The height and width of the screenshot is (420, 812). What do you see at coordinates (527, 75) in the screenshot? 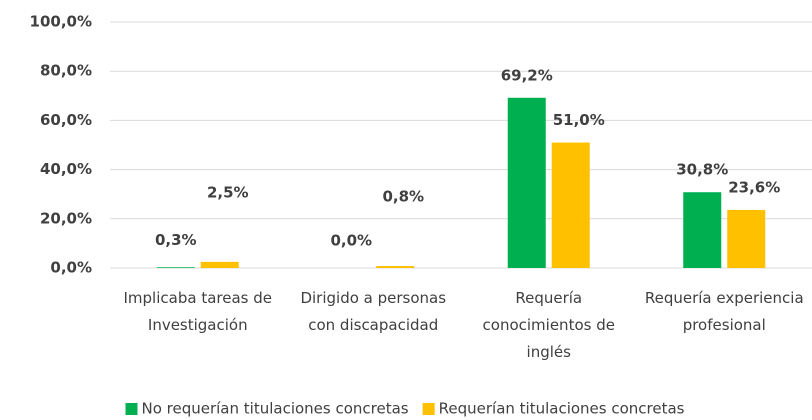
I see `data-label: 69,2%` at bounding box center [527, 75].